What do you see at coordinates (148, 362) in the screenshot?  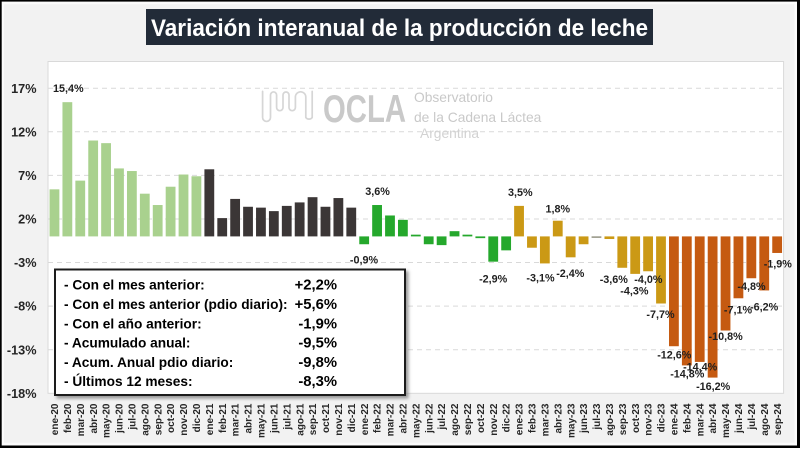 I see `svg-text: - Acum. Anual pdio diario:` at bounding box center [148, 362].